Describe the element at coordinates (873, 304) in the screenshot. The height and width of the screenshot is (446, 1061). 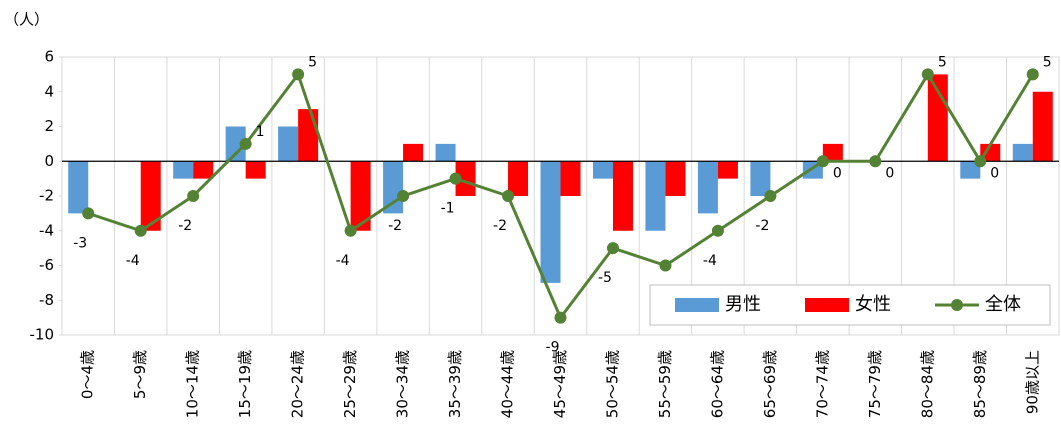
I see `legend-label: 女性` at that location.